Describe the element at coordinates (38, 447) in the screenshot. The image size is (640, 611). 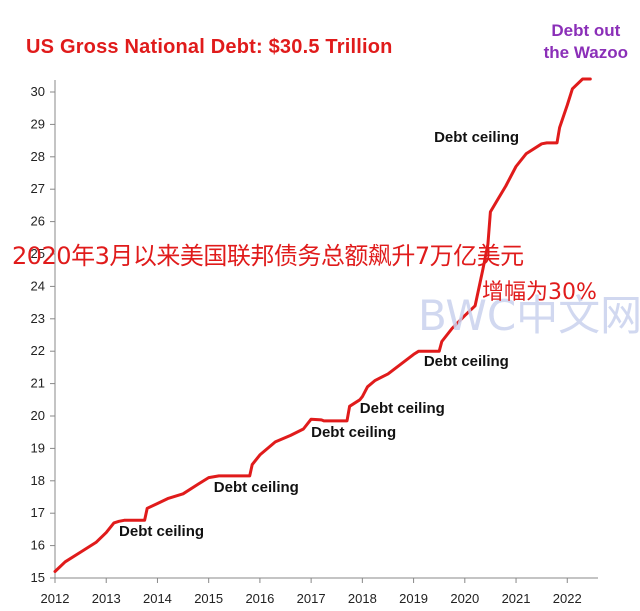
I see `y-tick-label: 19` at that location.